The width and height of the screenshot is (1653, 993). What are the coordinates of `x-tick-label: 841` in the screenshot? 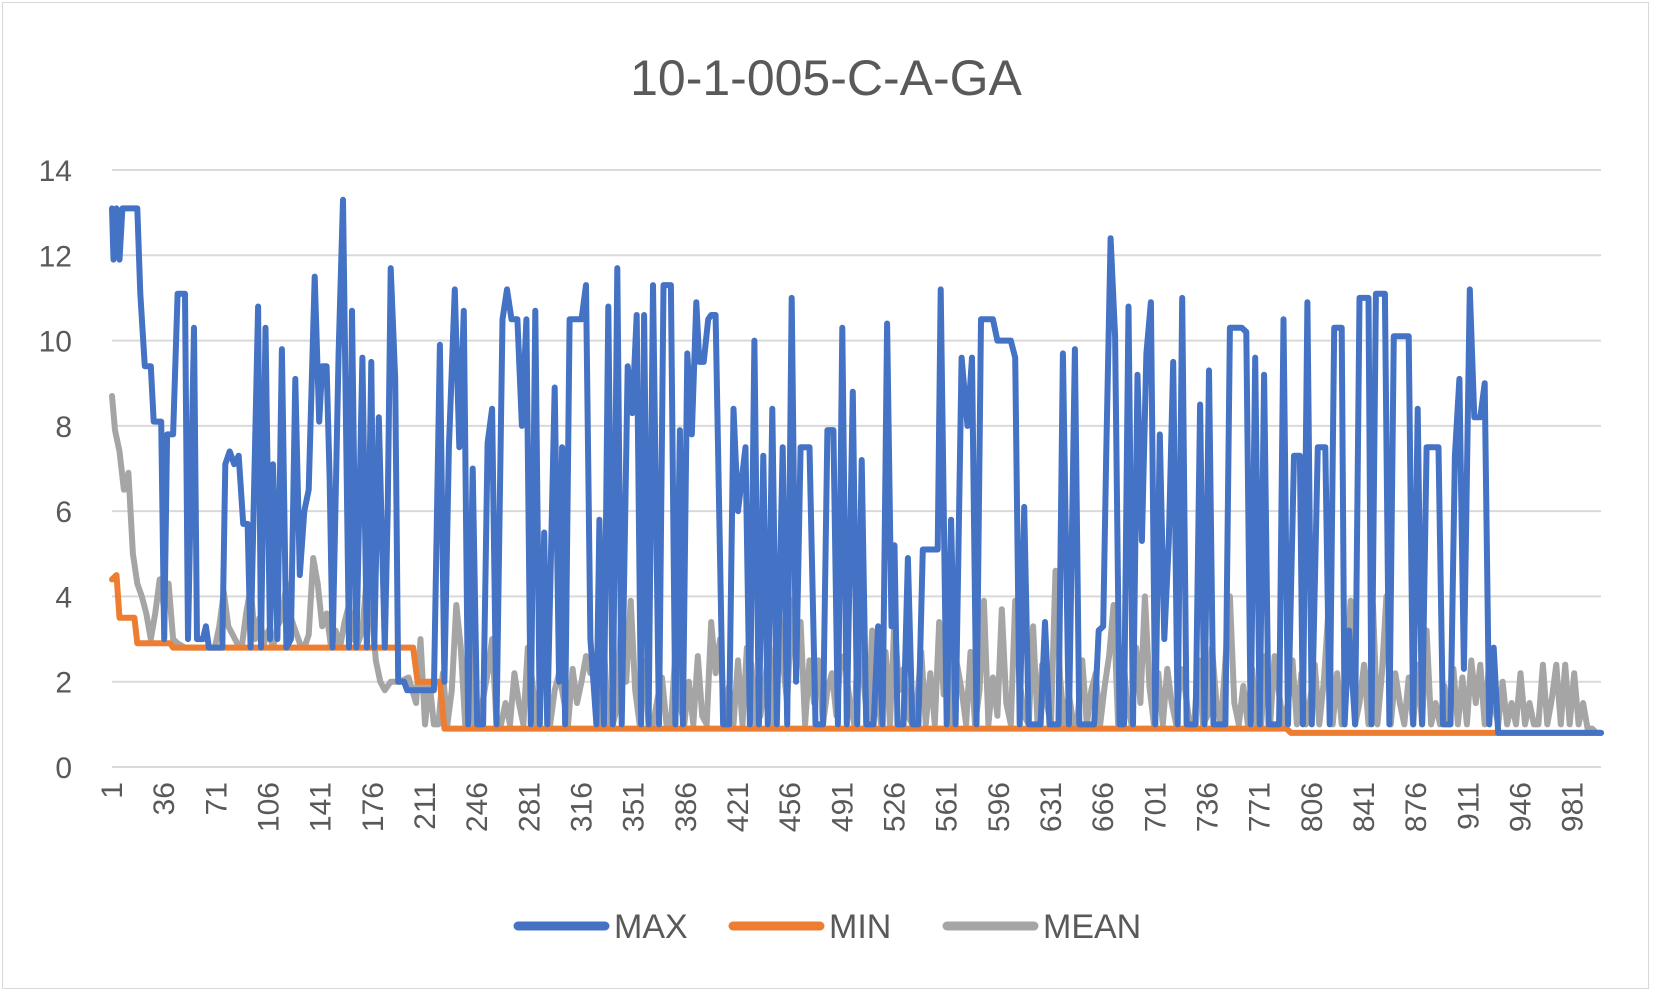 It's located at (1364, 807).